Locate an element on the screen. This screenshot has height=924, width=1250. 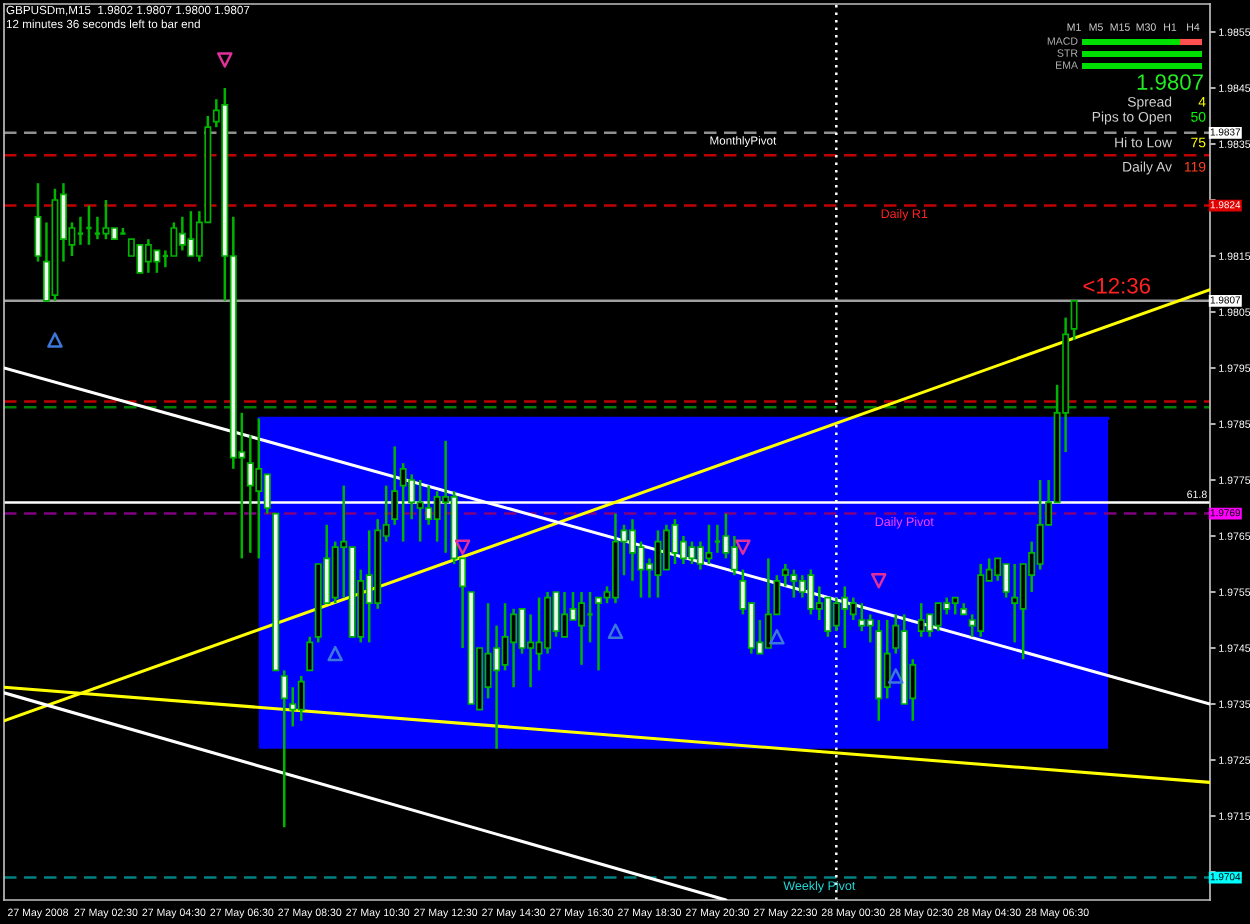
annotation: <12:36 is located at coordinates (1117, 285).